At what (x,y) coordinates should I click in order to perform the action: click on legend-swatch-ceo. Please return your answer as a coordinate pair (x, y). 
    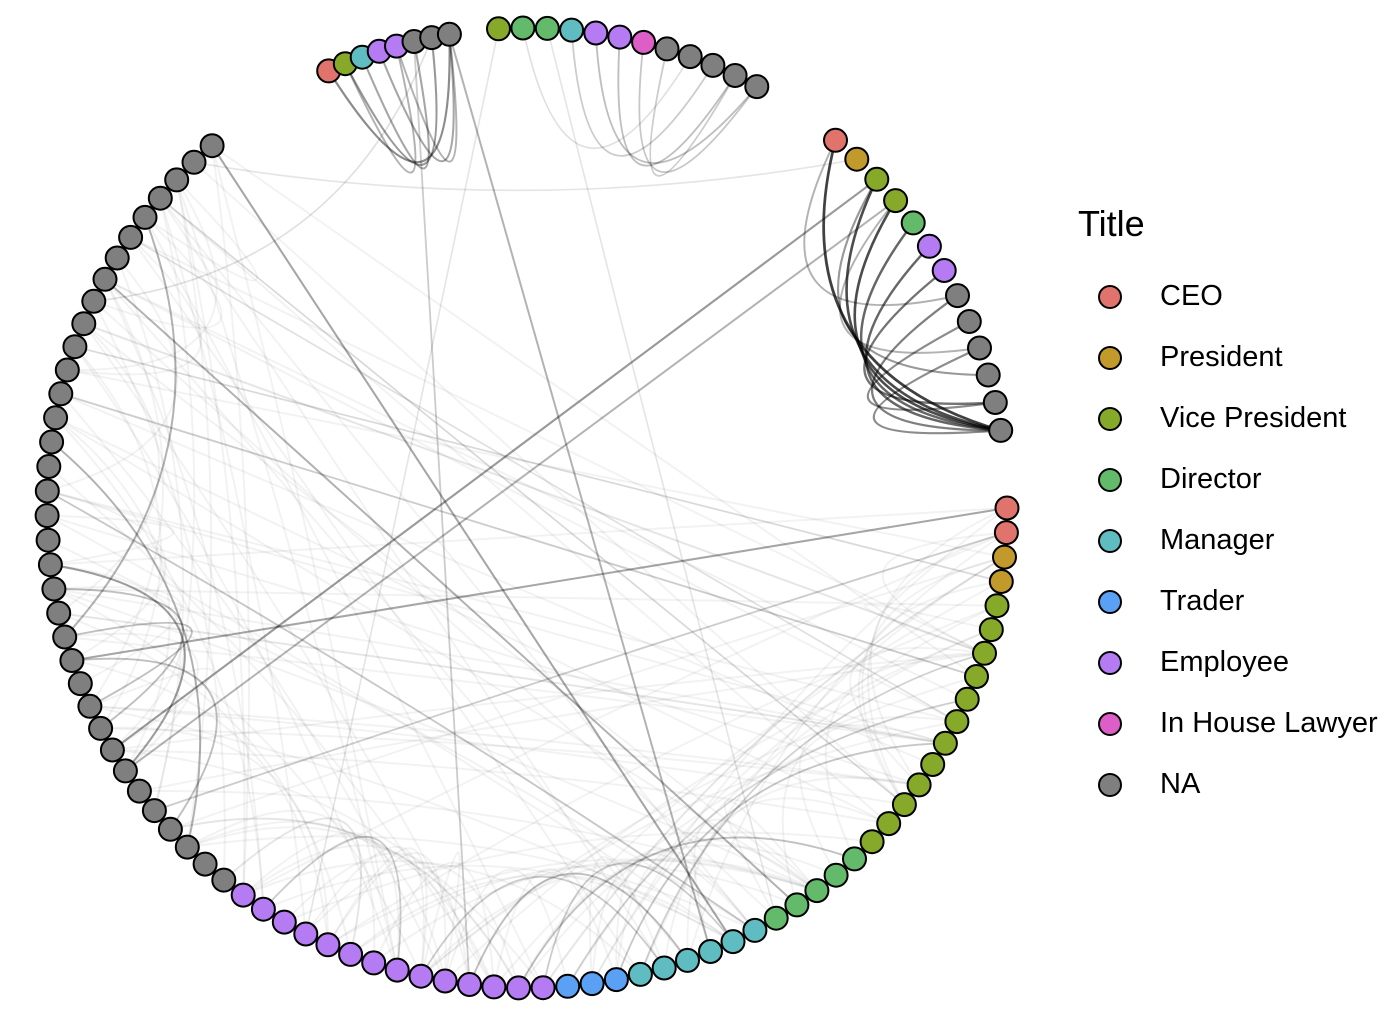
    Looking at the image, I should click on (1110, 296).